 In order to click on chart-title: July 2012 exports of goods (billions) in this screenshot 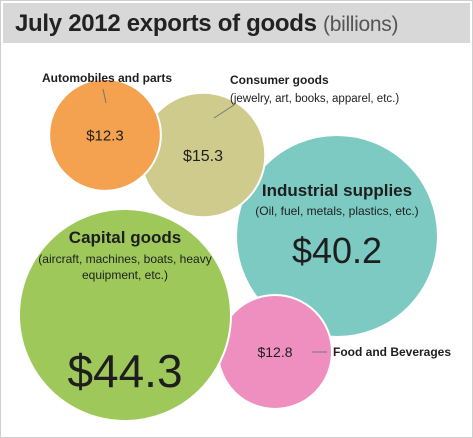, I will do `click(206, 24)`.